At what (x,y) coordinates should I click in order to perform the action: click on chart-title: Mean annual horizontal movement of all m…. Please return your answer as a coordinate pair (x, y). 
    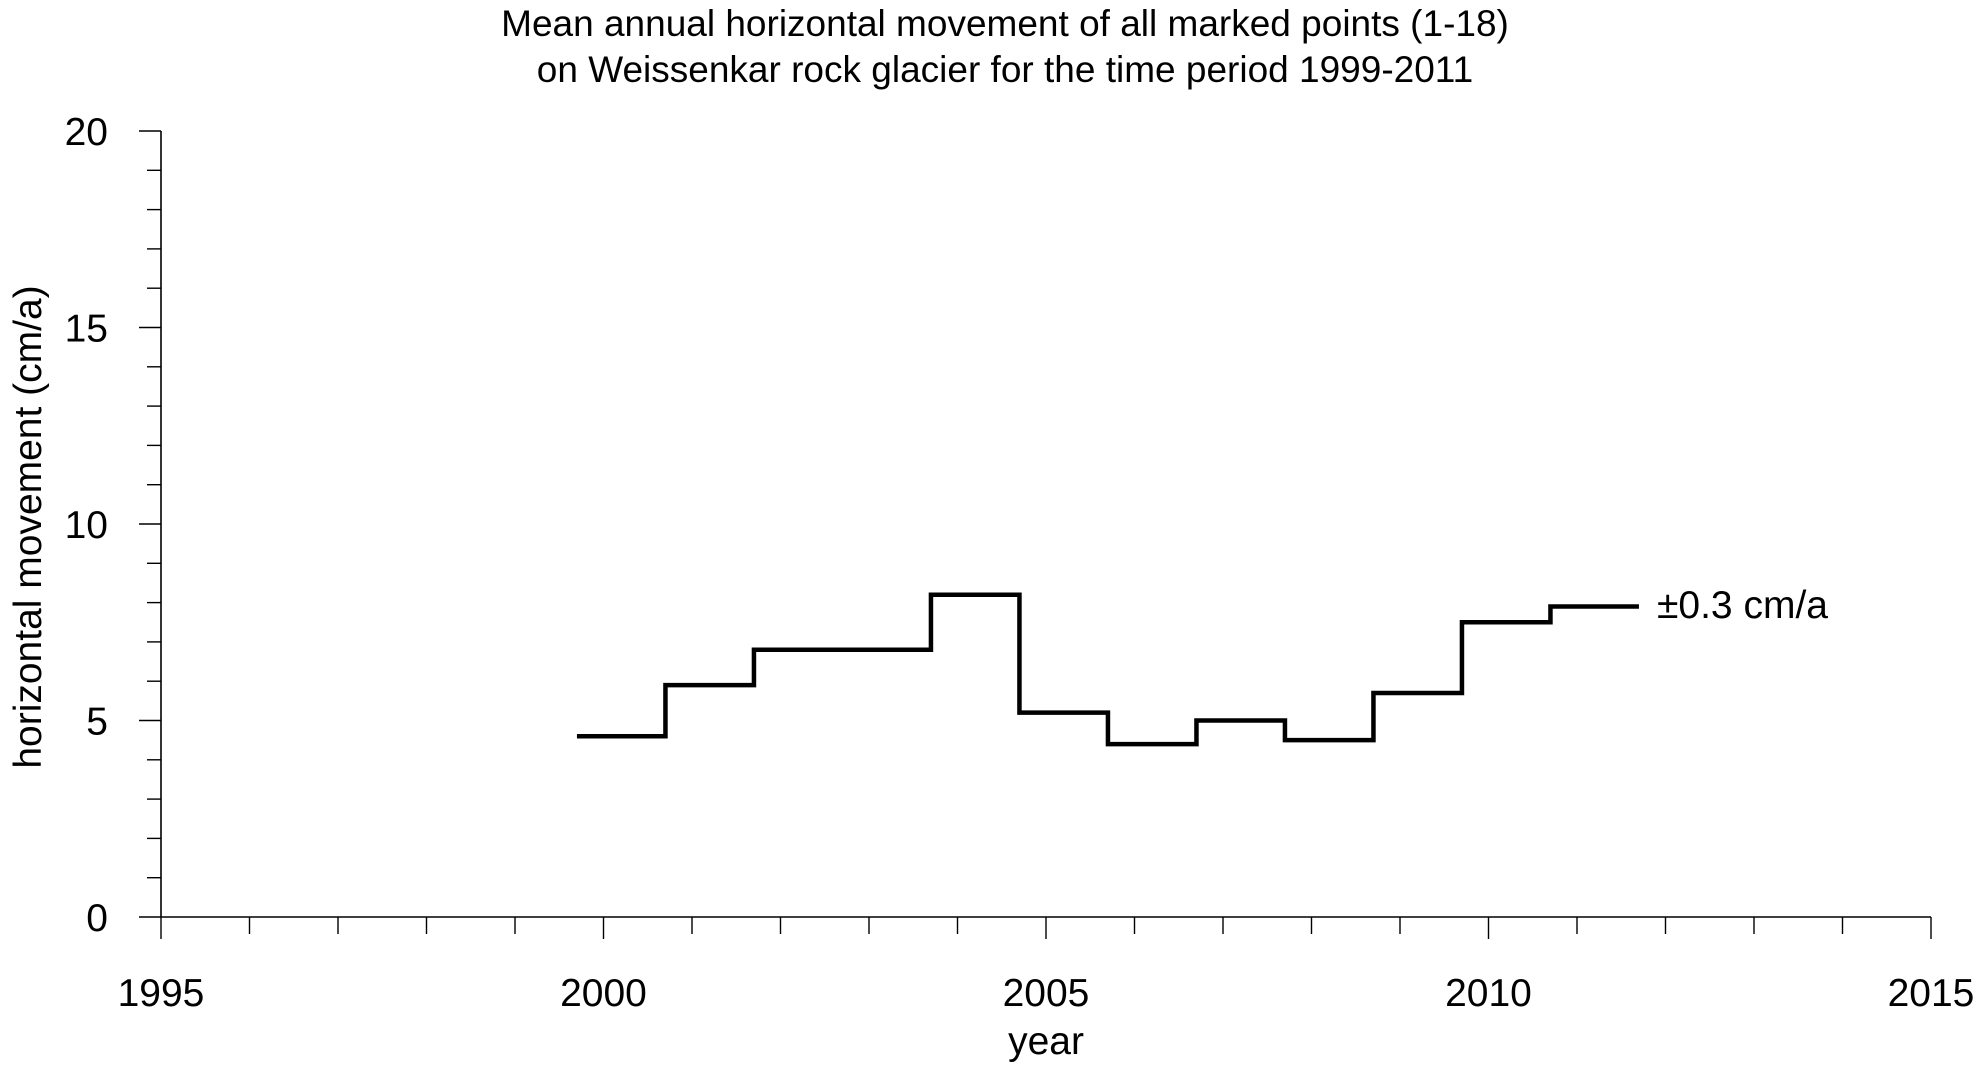
    Looking at the image, I should click on (1005, 46).